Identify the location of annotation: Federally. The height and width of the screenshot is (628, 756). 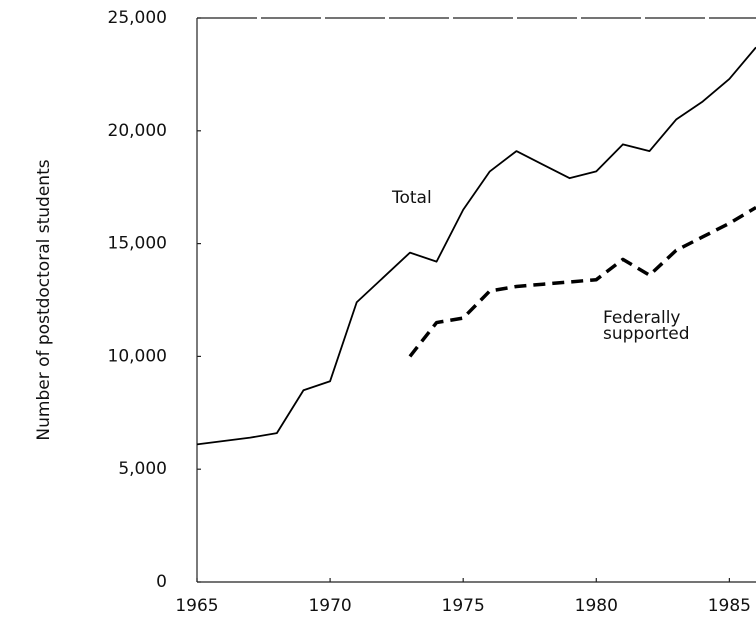
(641, 318).